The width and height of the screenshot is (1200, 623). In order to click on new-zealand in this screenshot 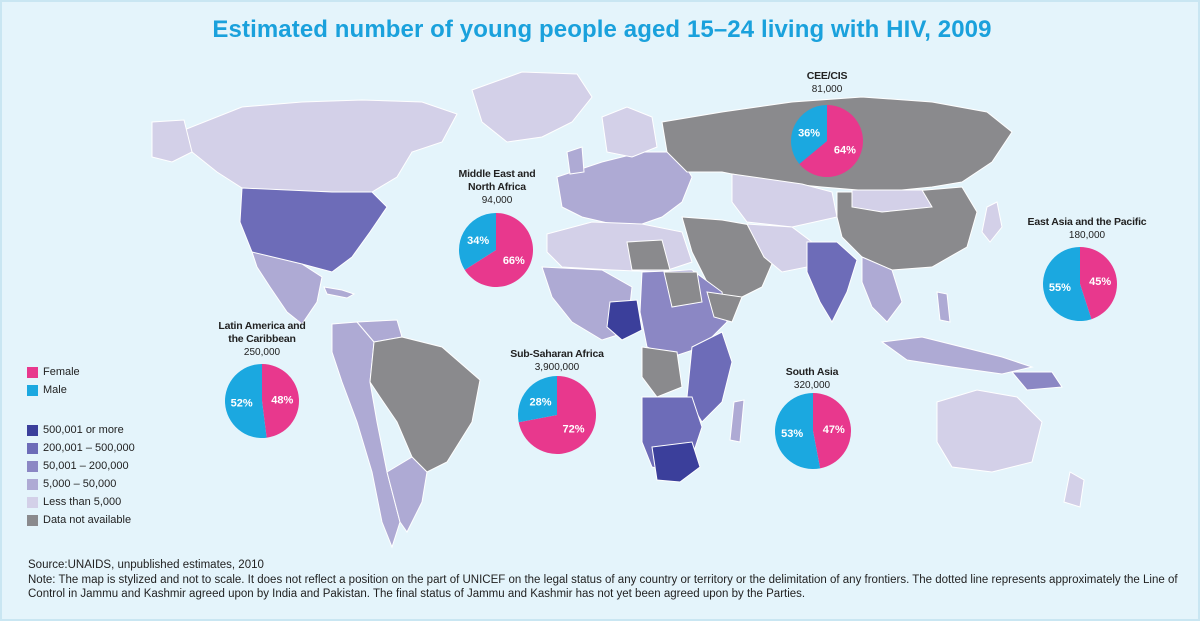, I will do `click(1074, 489)`.